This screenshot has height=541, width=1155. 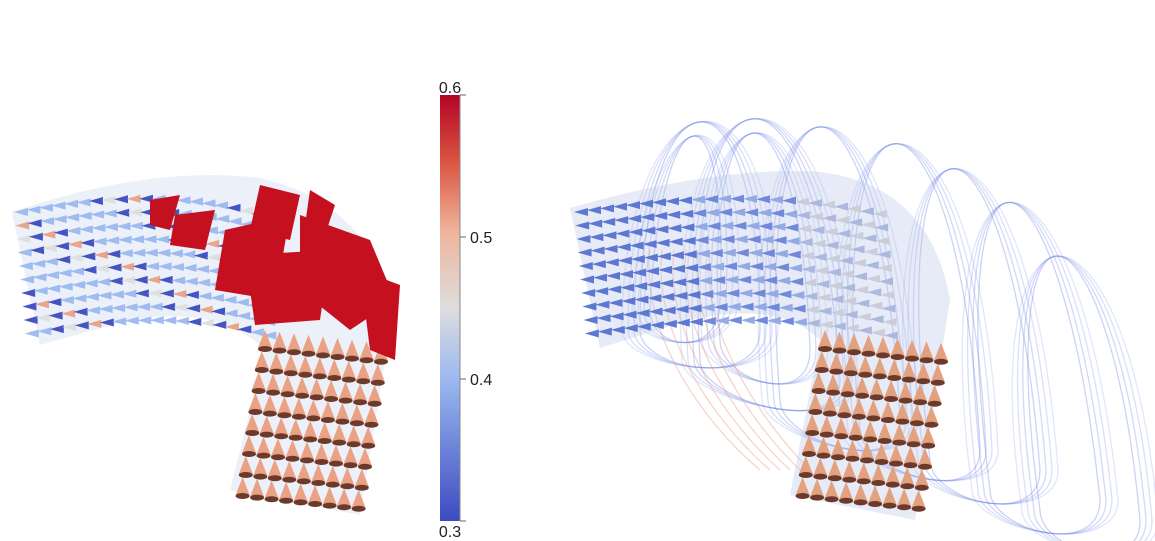 What do you see at coordinates (275, 272) in the screenshot?
I see `high-magnitude-cluster` at bounding box center [275, 272].